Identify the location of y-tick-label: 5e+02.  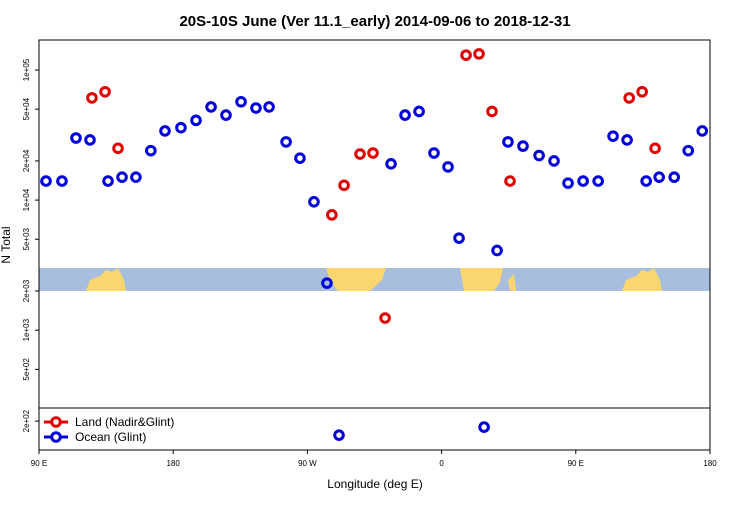
(26, 369).